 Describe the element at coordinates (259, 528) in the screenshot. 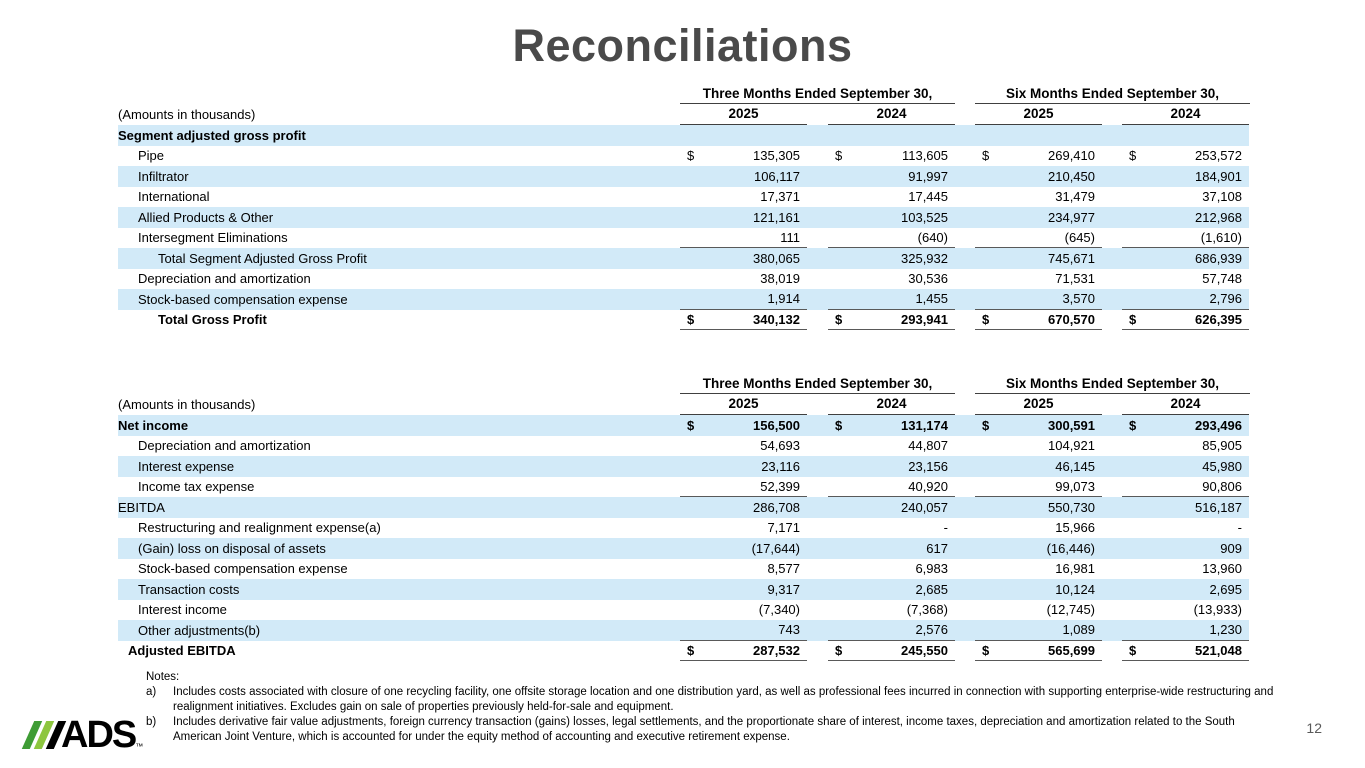

I see `row-label: Restructuring and realignment expense(a)` at that location.